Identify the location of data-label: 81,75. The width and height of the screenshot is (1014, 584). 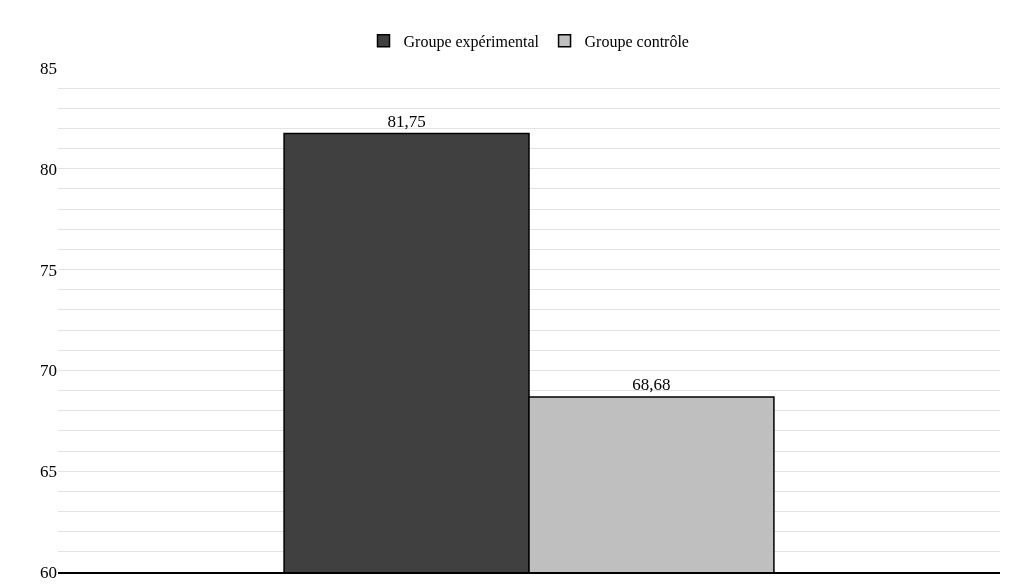
(406, 121).